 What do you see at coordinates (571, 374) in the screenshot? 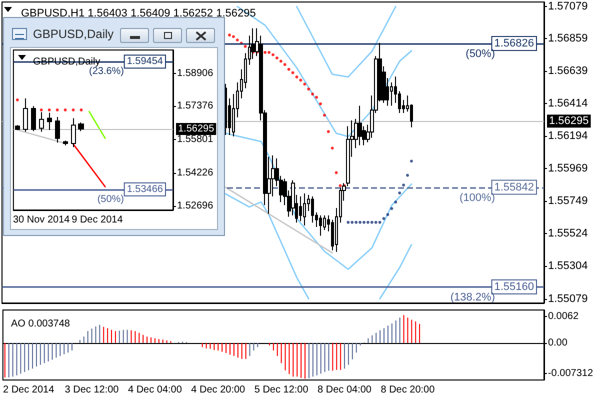
I see `y-tick-label: -0.007312` at bounding box center [571, 374].